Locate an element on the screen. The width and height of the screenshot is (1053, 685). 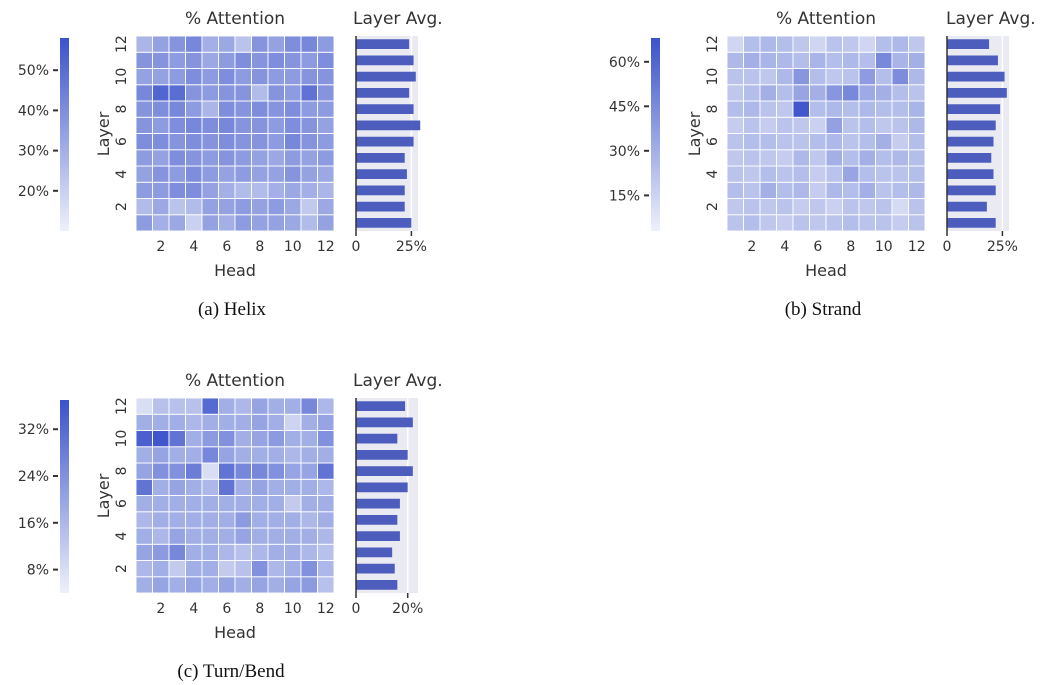
layer-avg-title: Layer Avg. is located at coordinates (398, 381).